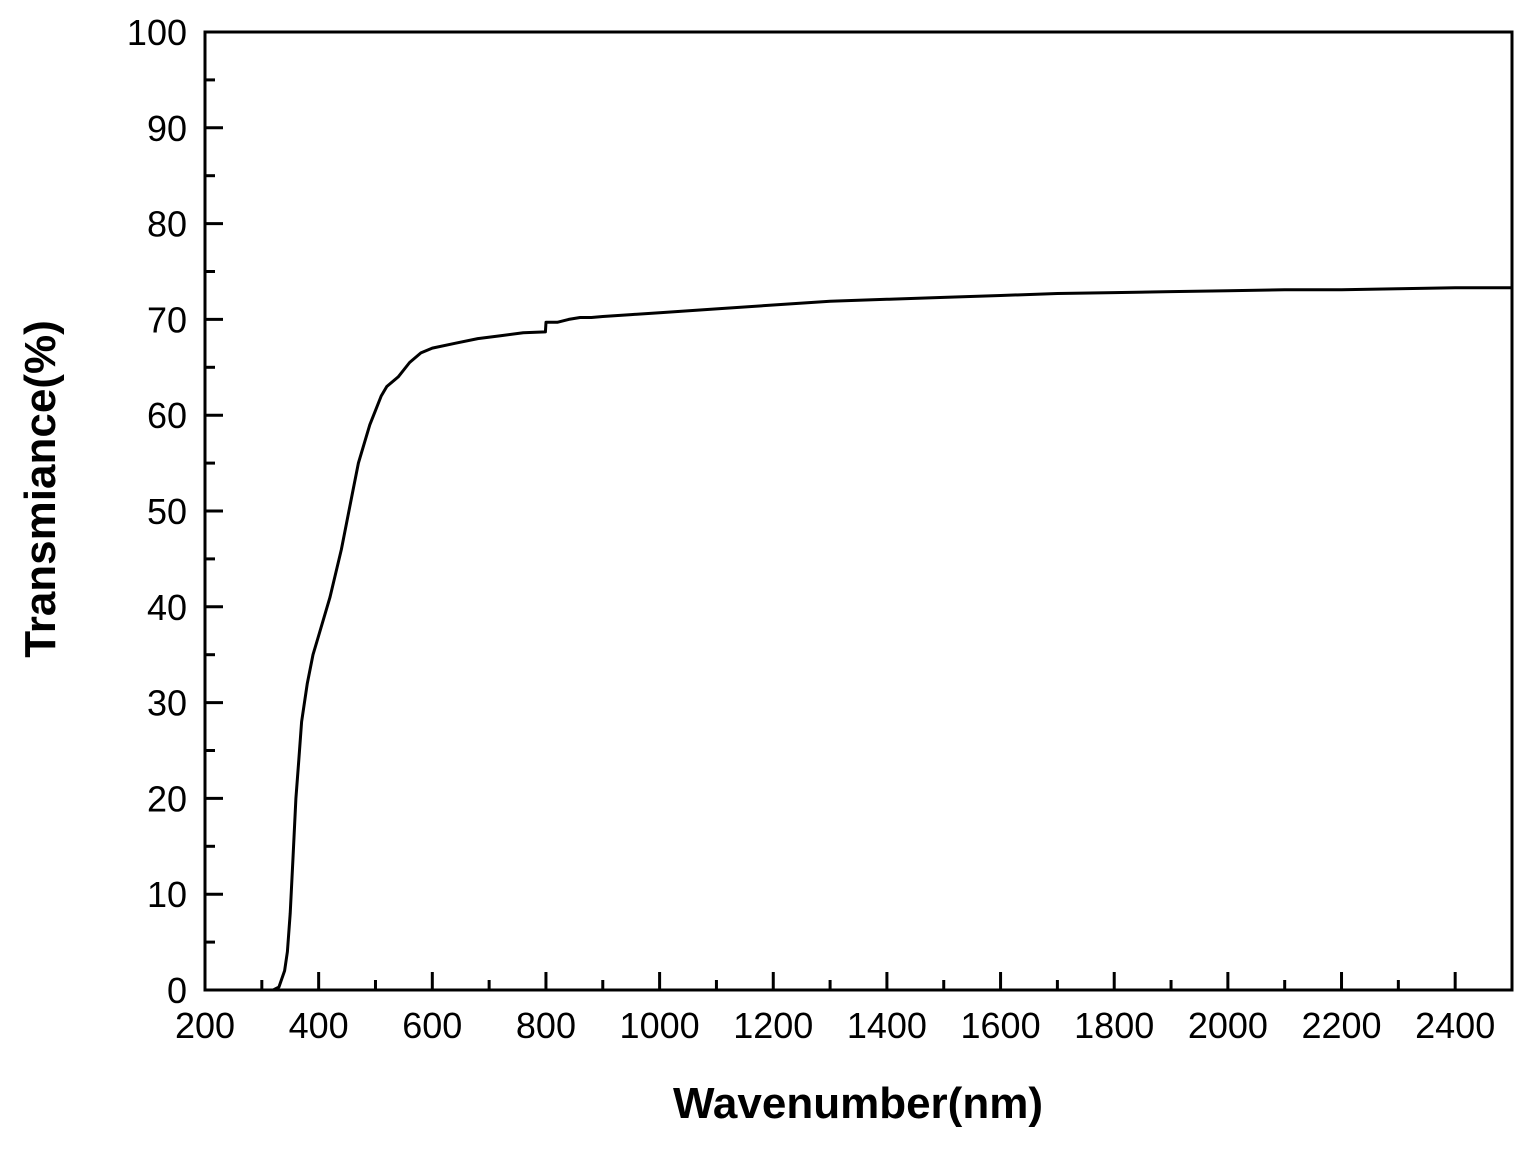  I want to click on y-tick-label: 70, so click(167, 319).